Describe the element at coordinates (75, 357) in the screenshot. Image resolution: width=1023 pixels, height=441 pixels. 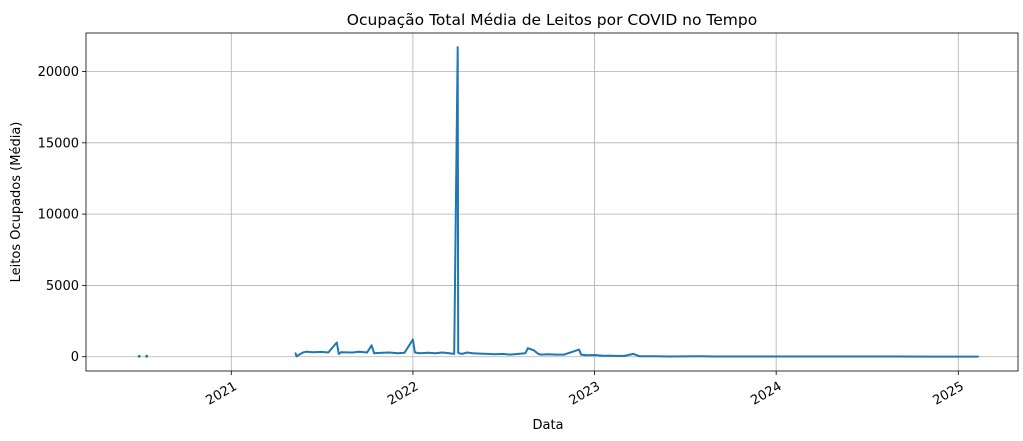
I see `y-tick-label: 0` at that location.